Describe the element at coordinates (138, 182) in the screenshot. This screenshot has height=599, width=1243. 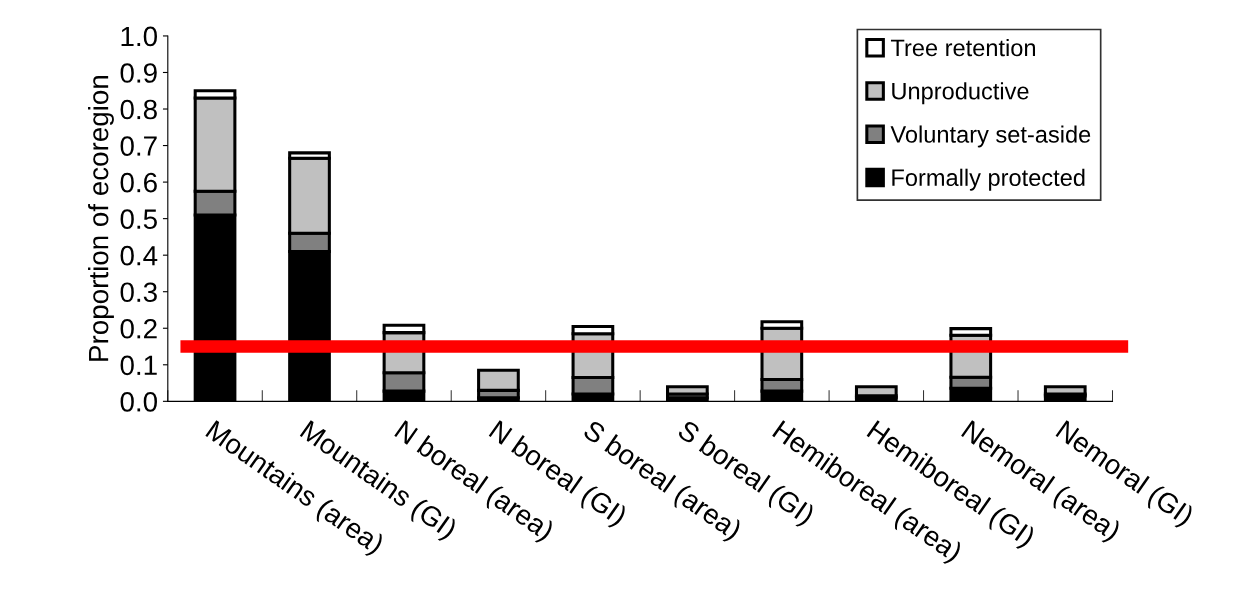
I see `y-tick-label: 0.6` at that location.